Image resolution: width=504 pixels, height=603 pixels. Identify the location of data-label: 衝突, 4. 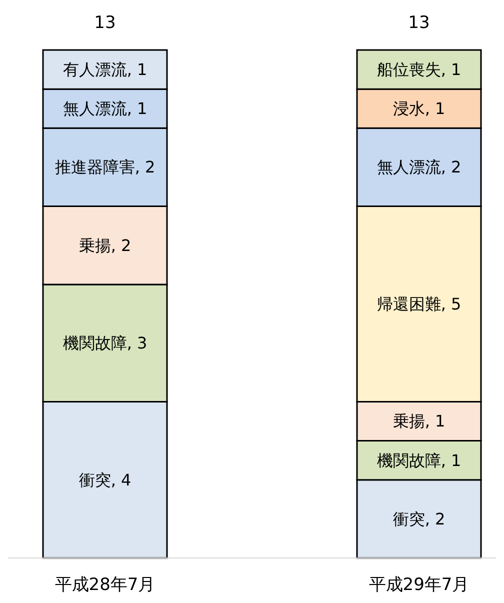
(105, 480).